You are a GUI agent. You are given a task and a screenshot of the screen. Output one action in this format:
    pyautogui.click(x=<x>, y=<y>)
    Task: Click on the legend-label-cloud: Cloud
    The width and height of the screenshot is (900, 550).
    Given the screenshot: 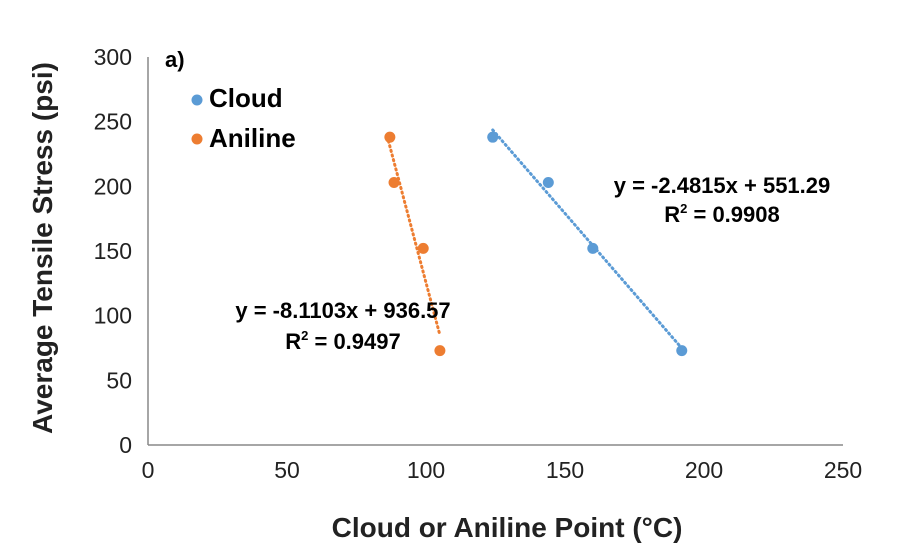 What is the action you would take?
    pyautogui.click(x=246, y=98)
    